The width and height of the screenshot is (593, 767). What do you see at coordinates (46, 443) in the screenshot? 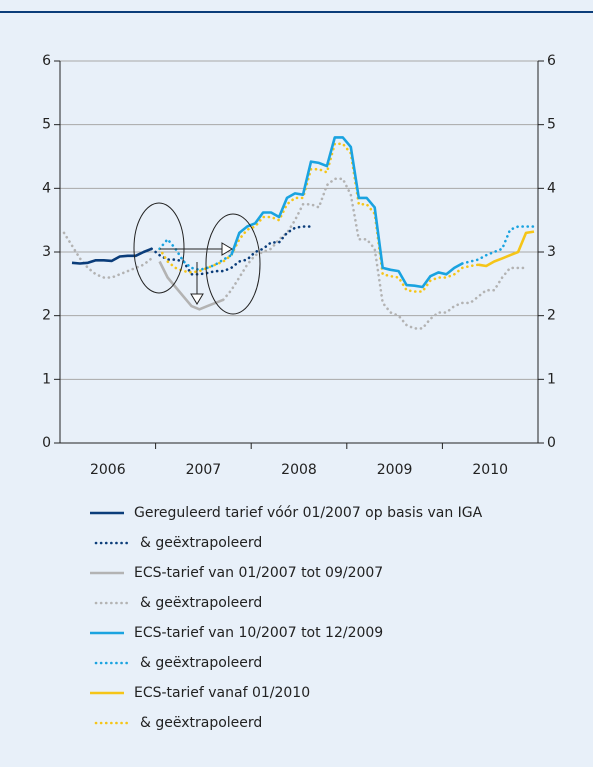
I see `y-tick-label: 0` at bounding box center [46, 443].